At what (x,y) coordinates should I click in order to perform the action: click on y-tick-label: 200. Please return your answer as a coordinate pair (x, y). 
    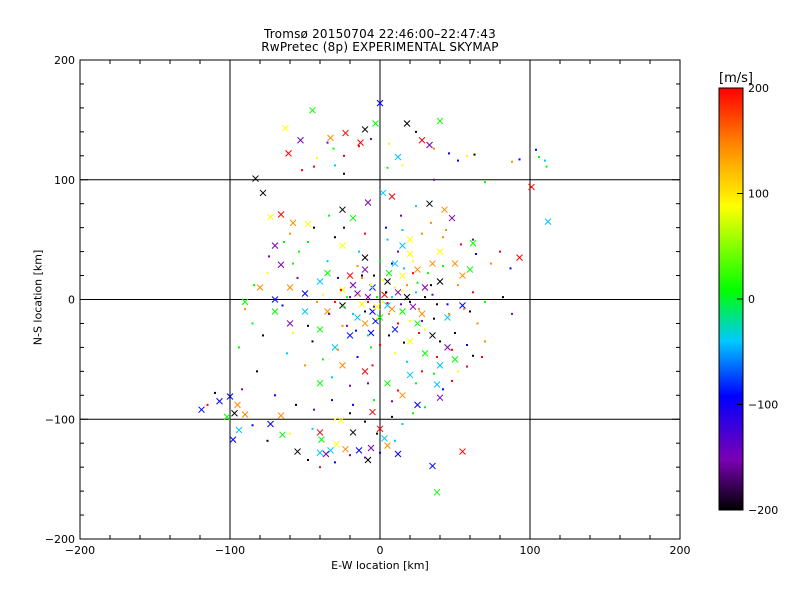
    Looking at the image, I should click on (64, 60).